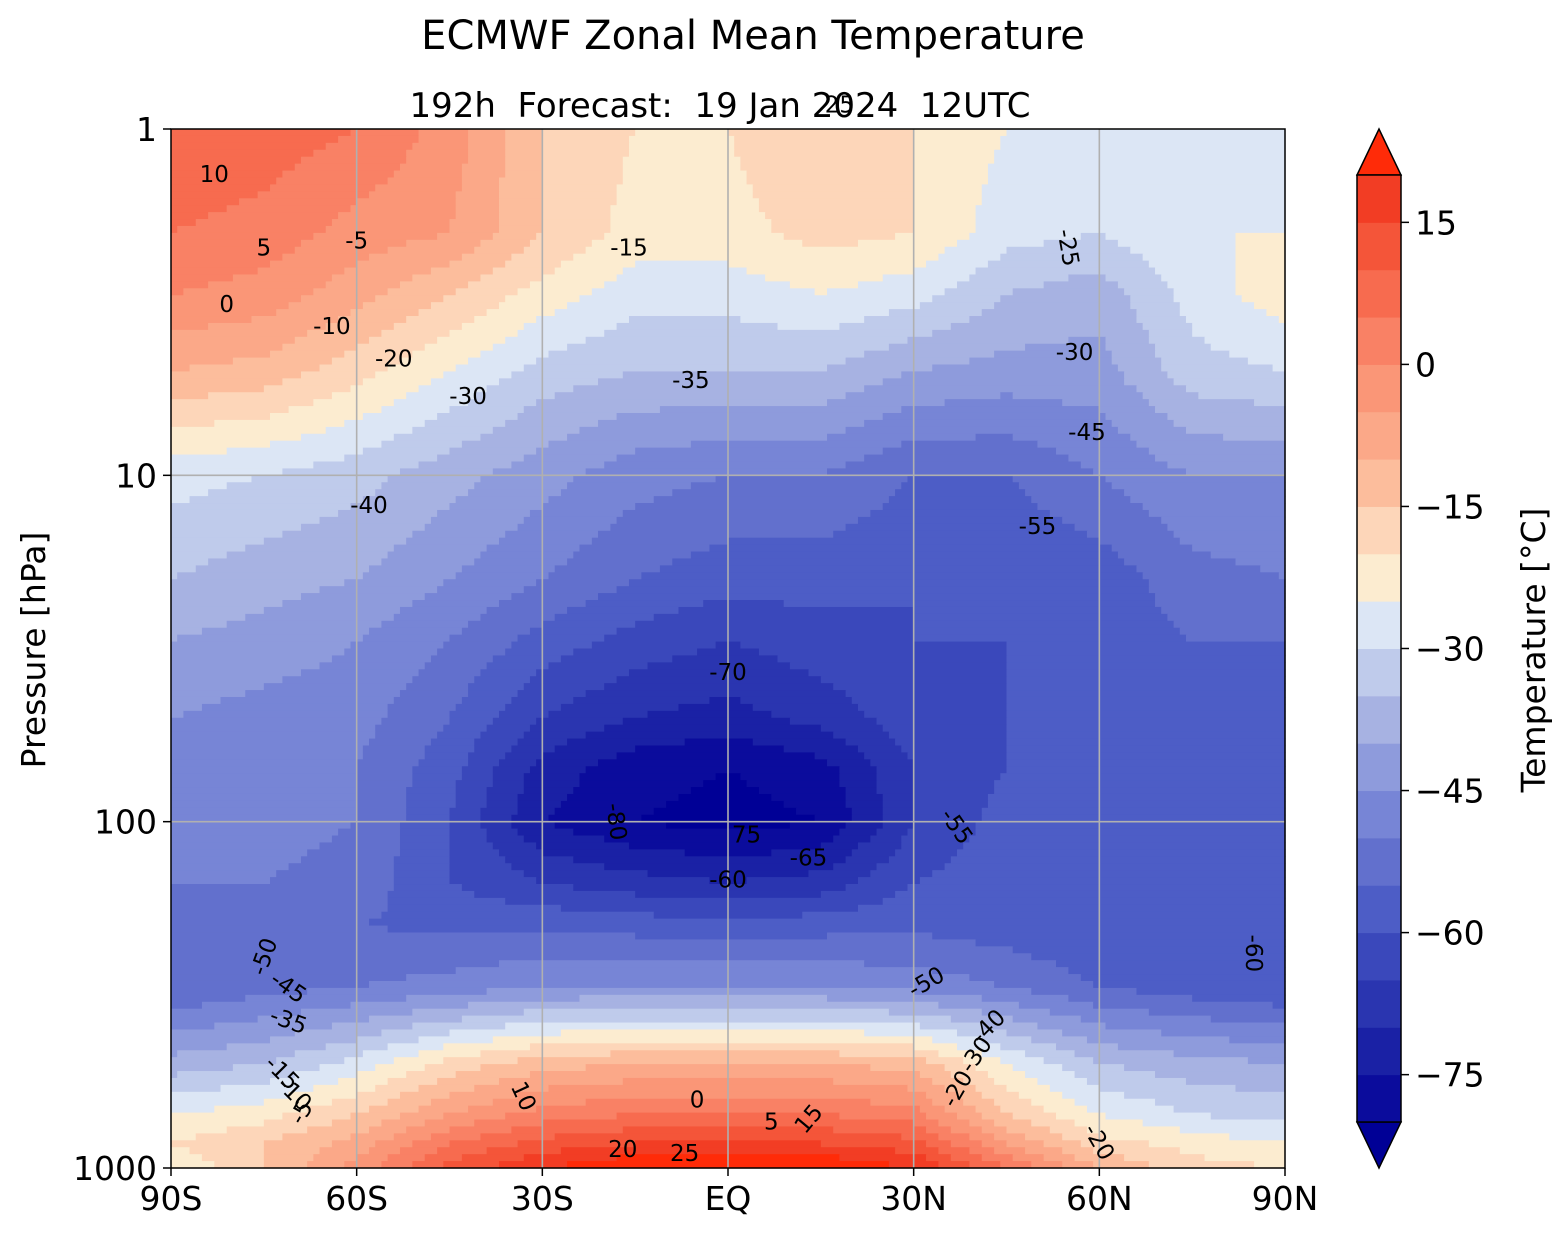 This screenshot has height=1235, width=1567. What do you see at coordinates (629, 249) in the screenshot?
I see `contour-label: -15` at bounding box center [629, 249].